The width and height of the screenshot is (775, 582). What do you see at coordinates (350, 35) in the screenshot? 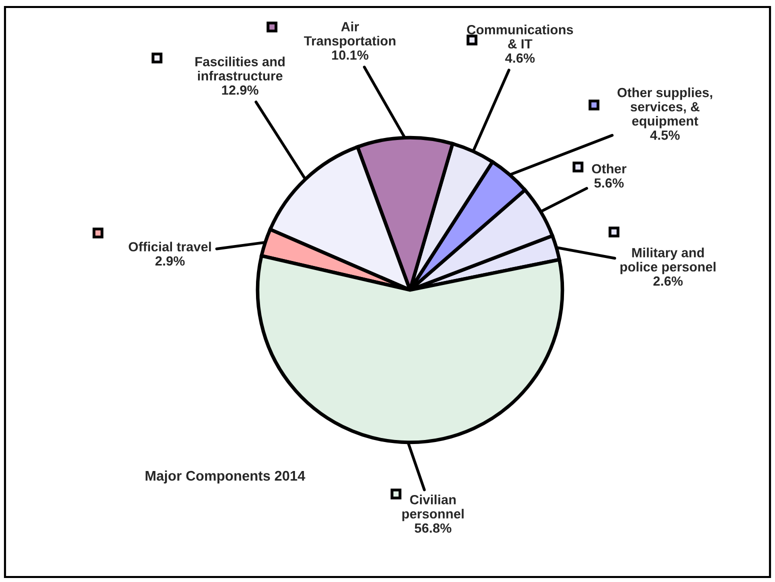
I see `slice-label: Air Transportation` at bounding box center [350, 35].